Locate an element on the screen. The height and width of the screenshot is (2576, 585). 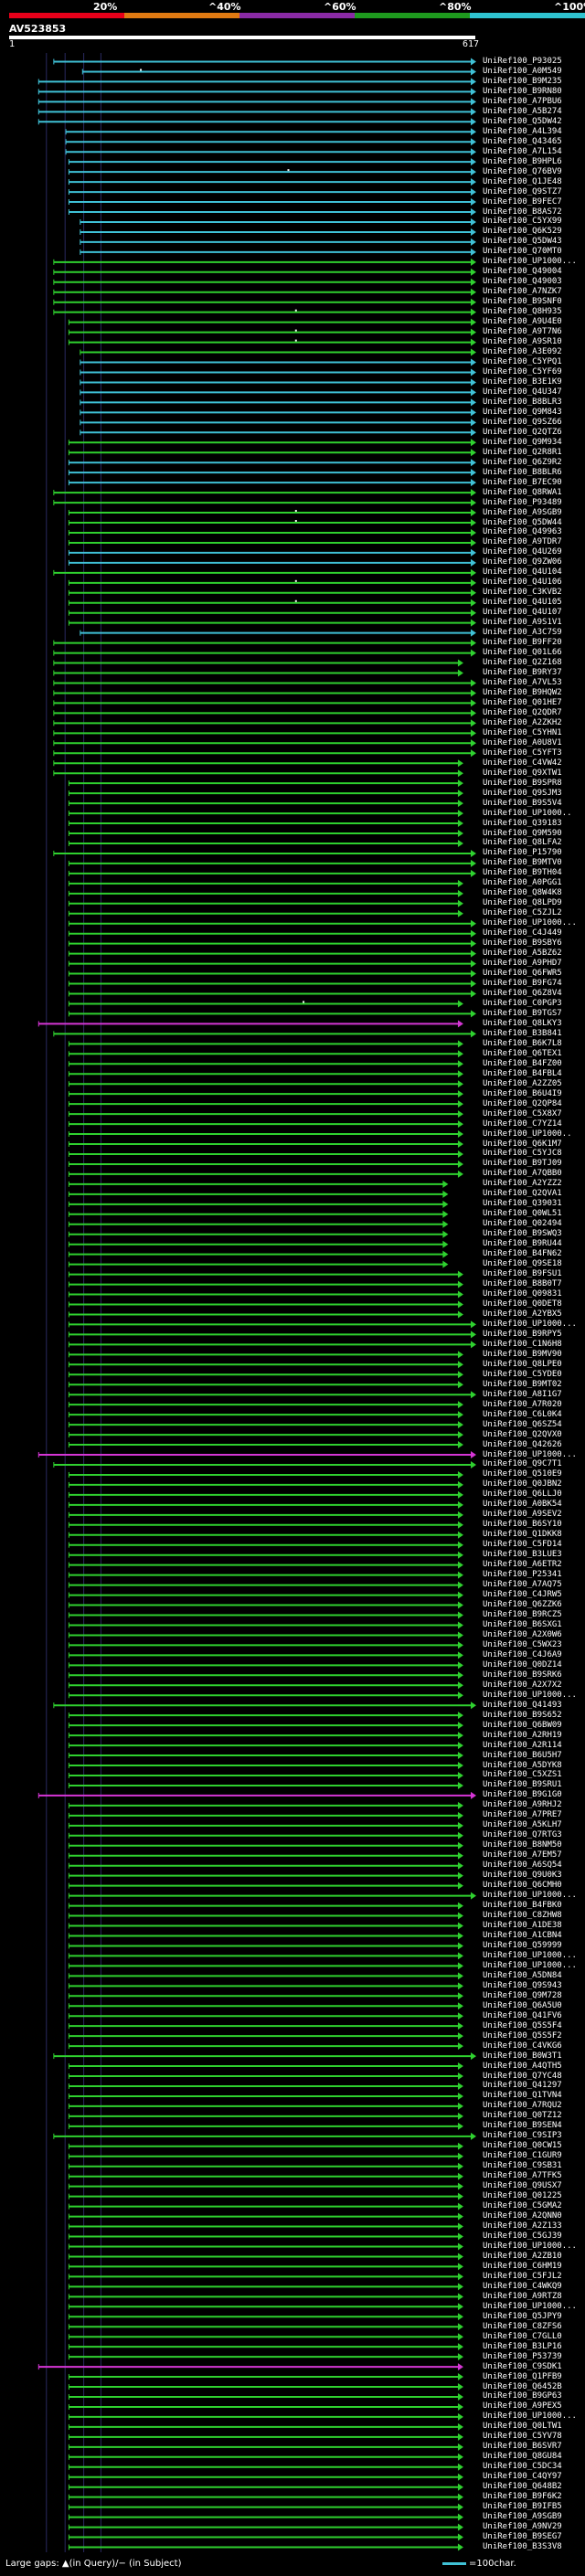
hit-label: UniRef100_Q5S5F2 is located at coordinates (522, 2035).